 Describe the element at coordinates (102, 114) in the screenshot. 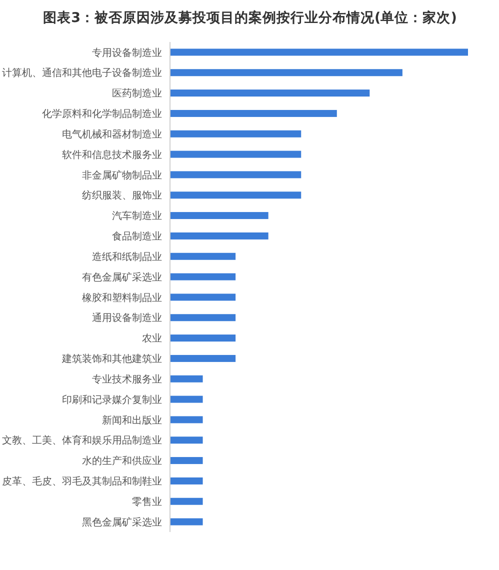

I see `y-tick-label: 化学原料和化学制品制造业` at that location.